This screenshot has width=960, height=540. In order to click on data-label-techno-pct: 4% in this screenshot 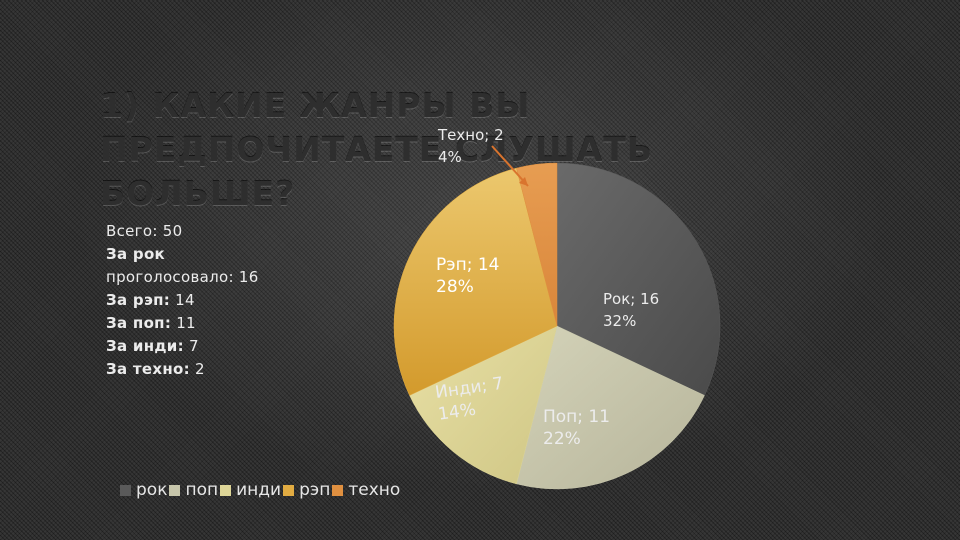, I will do `click(450, 157)`.